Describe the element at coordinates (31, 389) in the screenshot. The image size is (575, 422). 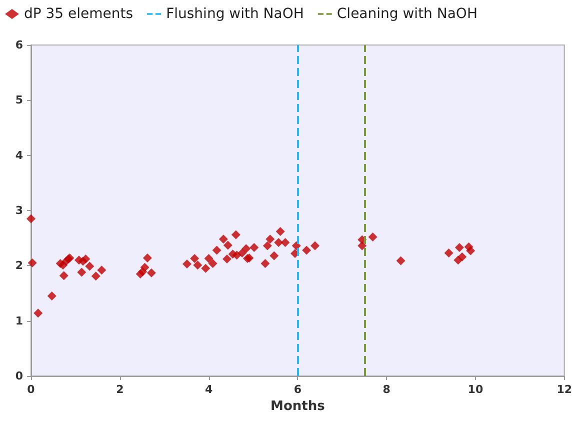
I see `x-tick-label: 0` at that location.